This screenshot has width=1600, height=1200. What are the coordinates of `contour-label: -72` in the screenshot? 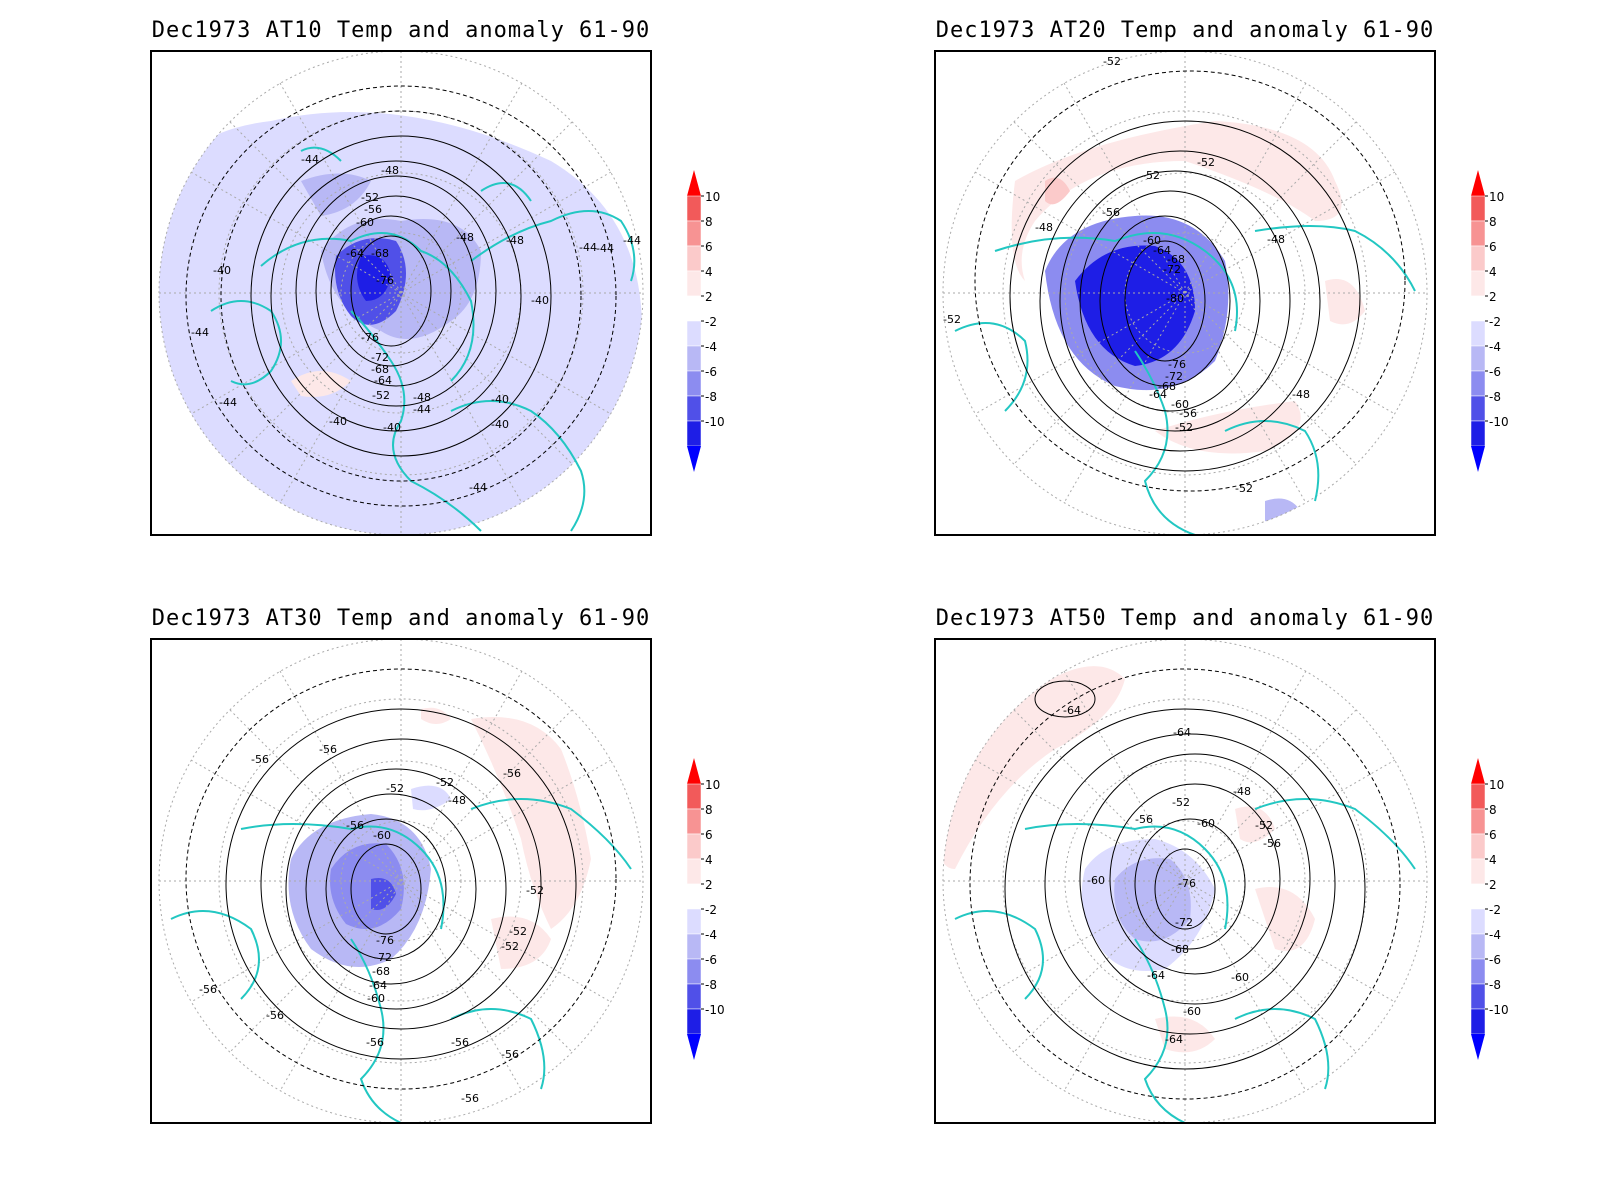 It's located at (1174, 376).